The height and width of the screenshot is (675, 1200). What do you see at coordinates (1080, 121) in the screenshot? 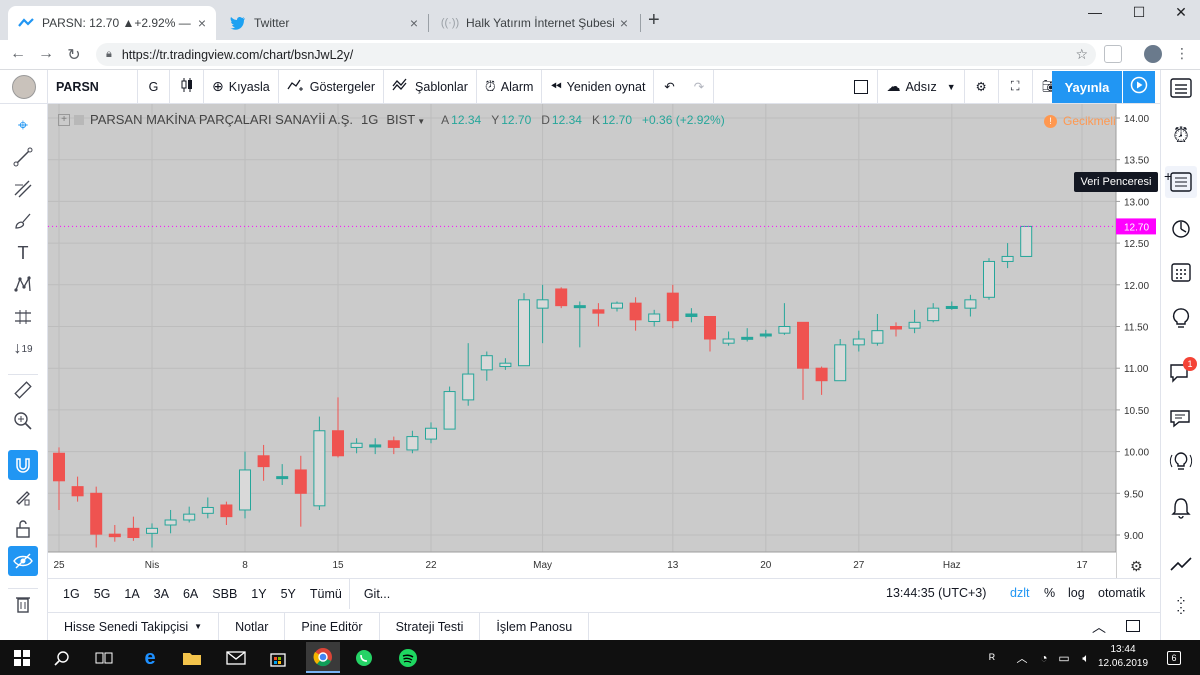
I see `delayed-data-notice: ! Gecikmeli` at bounding box center [1080, 121].